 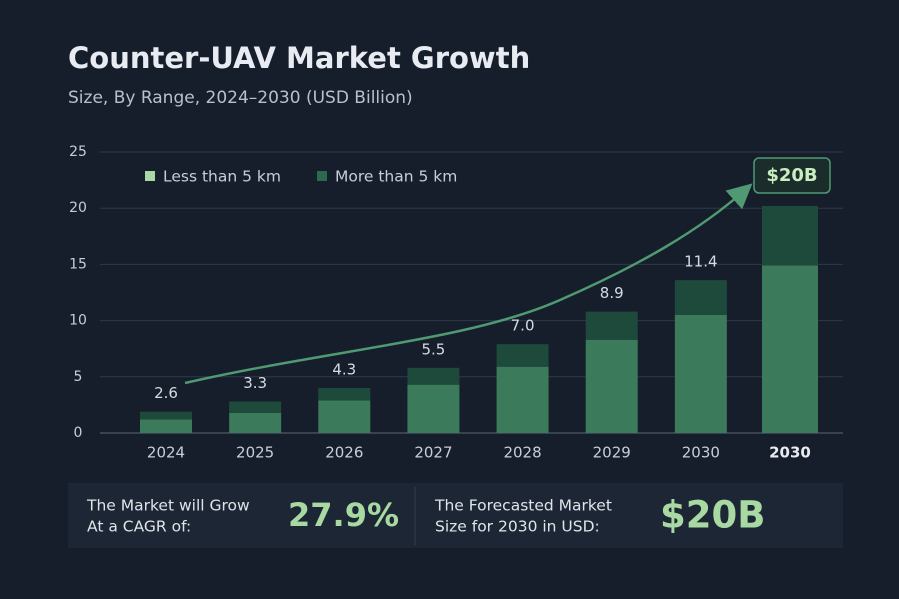 I want to click on legend-label: Less than 5 km, so click(x=222, y=177).